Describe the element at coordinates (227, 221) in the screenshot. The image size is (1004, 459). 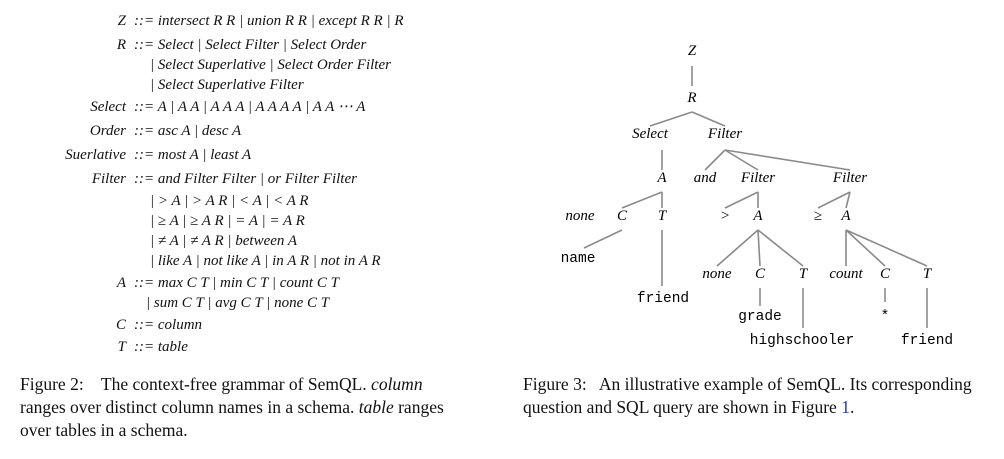
I see `grammar-rhs: | ≥ A | ≥ A R | = A | = A R` at that location.